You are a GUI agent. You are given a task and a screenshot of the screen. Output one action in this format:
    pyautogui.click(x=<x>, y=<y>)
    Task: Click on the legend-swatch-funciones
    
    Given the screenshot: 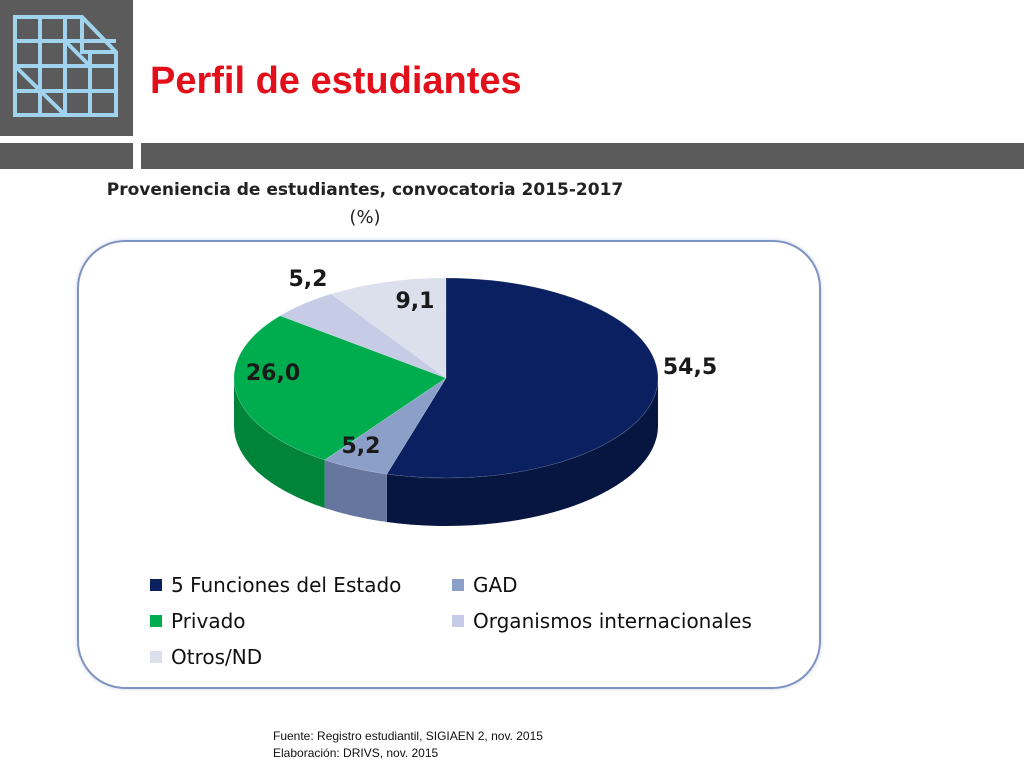 What is the action you would take?
    pyautogui.click(x=156, y=585)
    